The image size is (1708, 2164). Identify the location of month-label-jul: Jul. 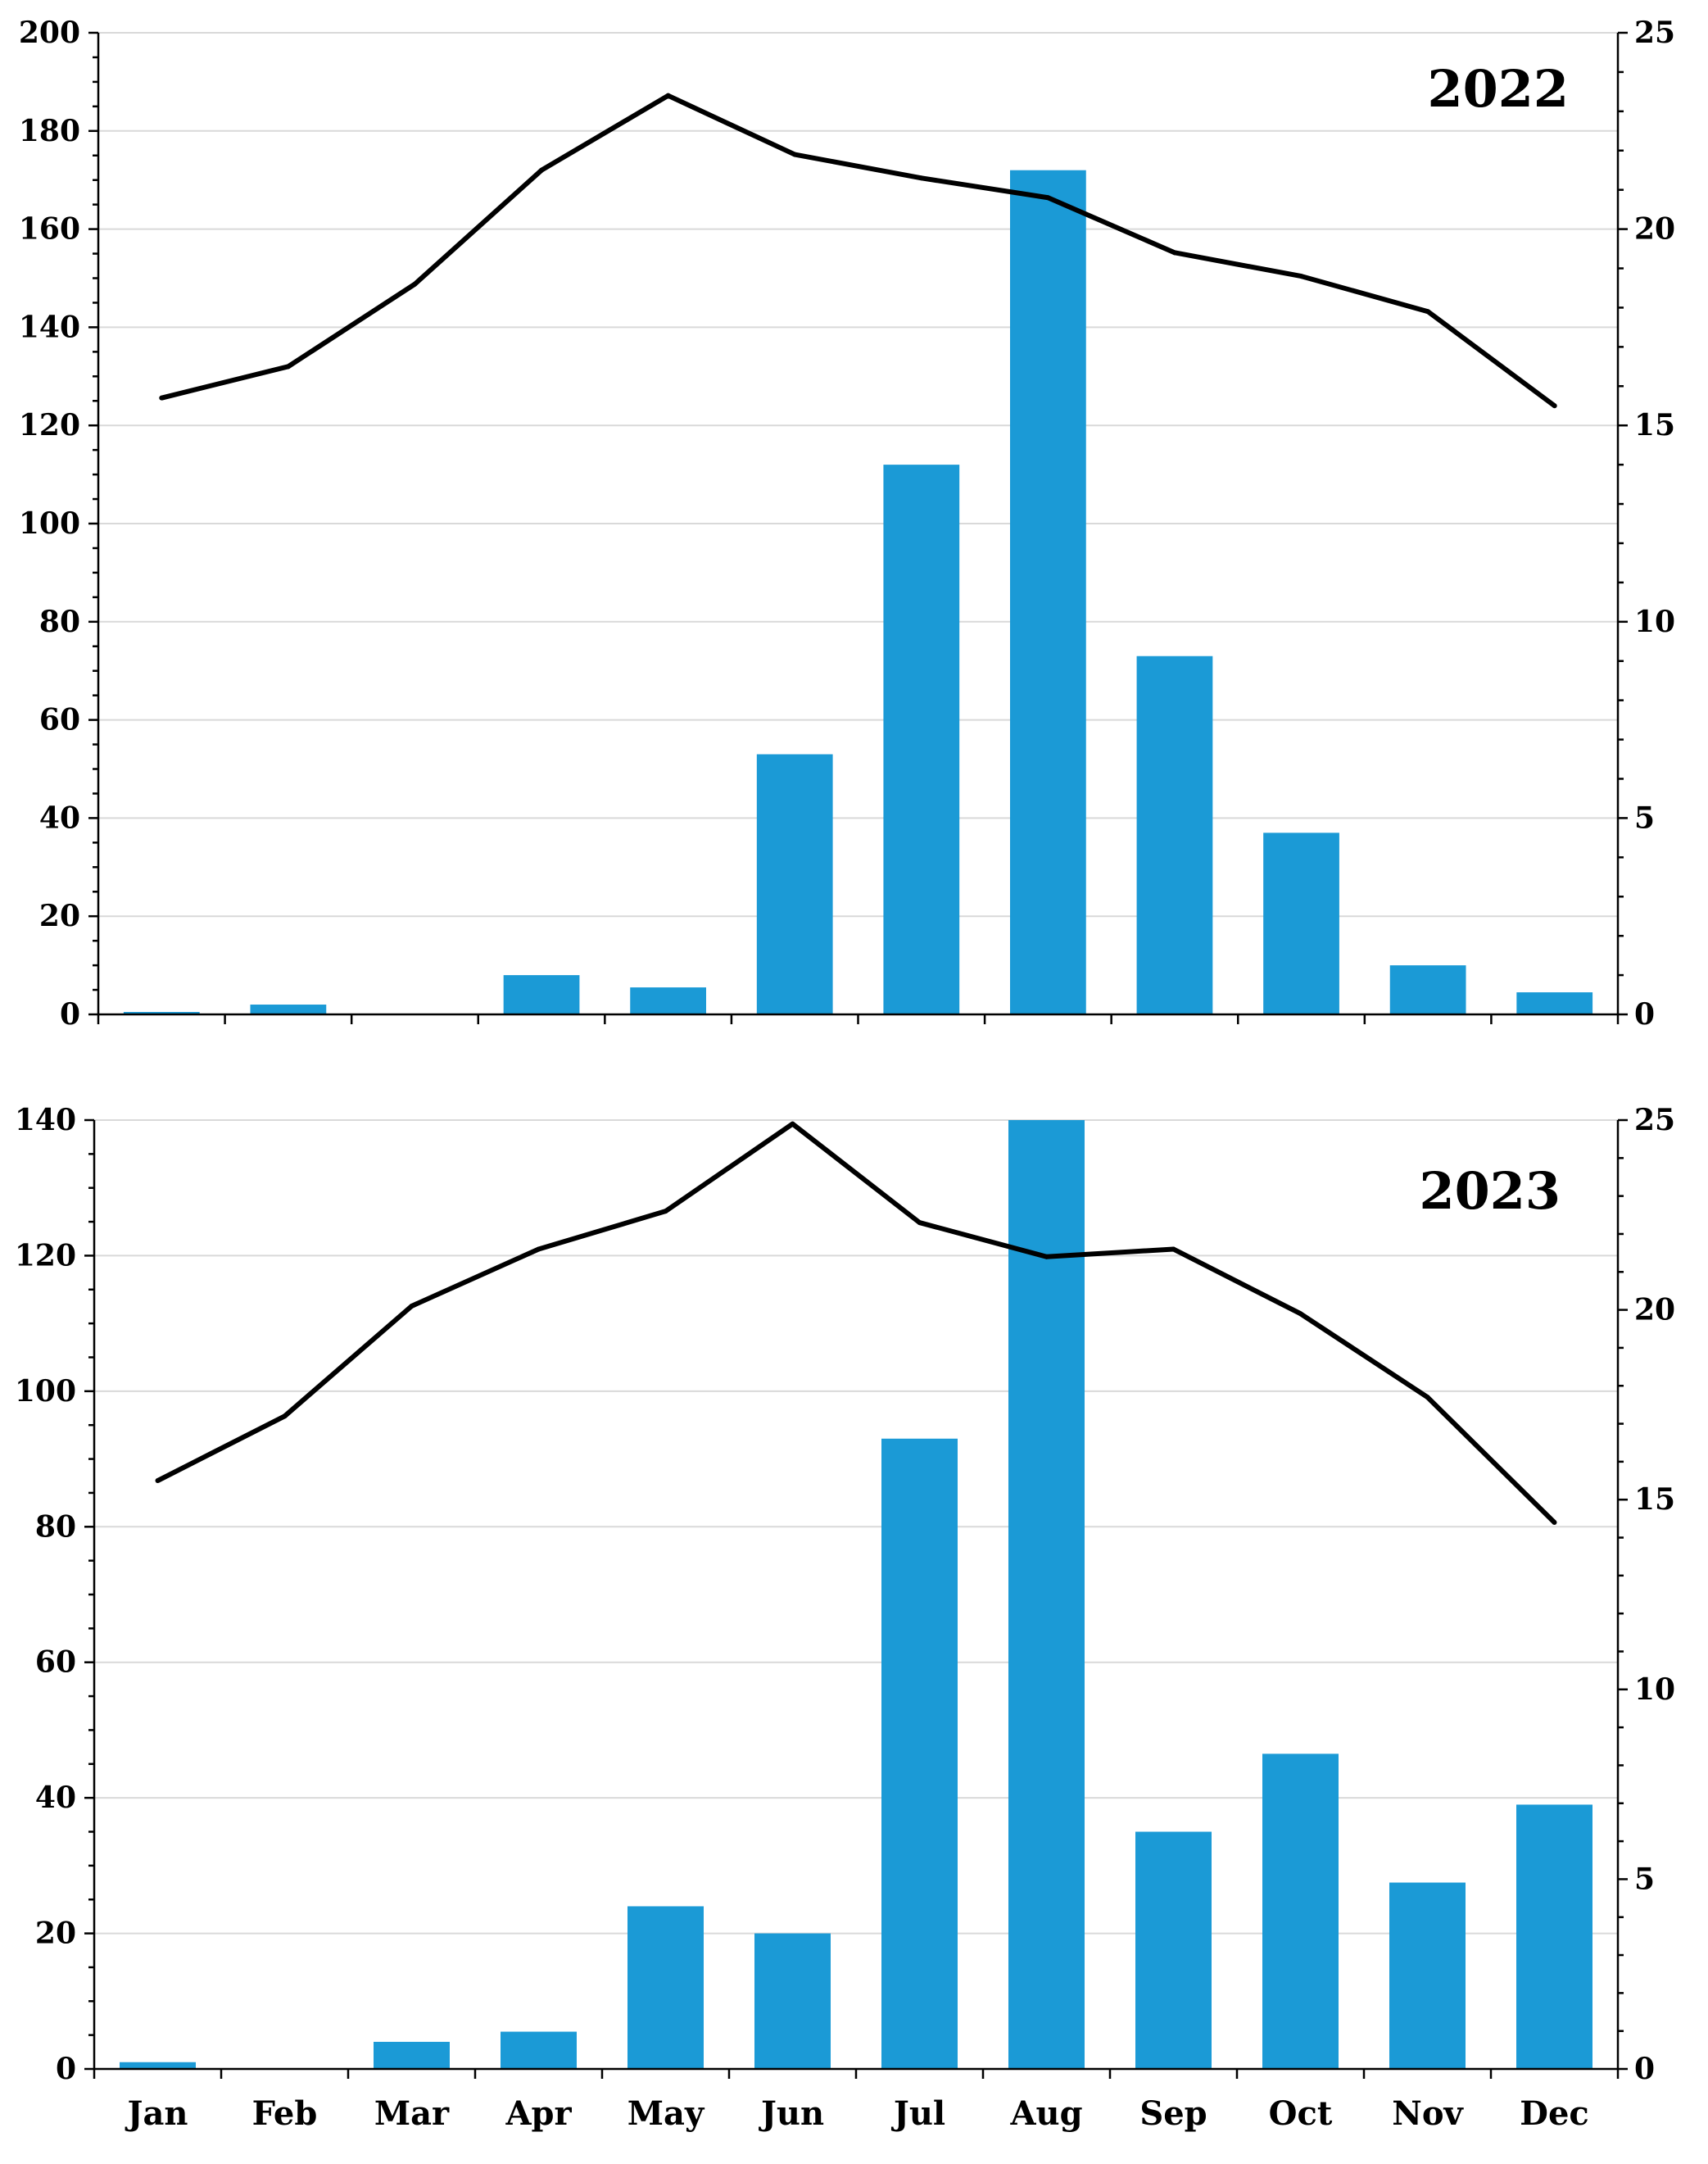
(918, 2113).